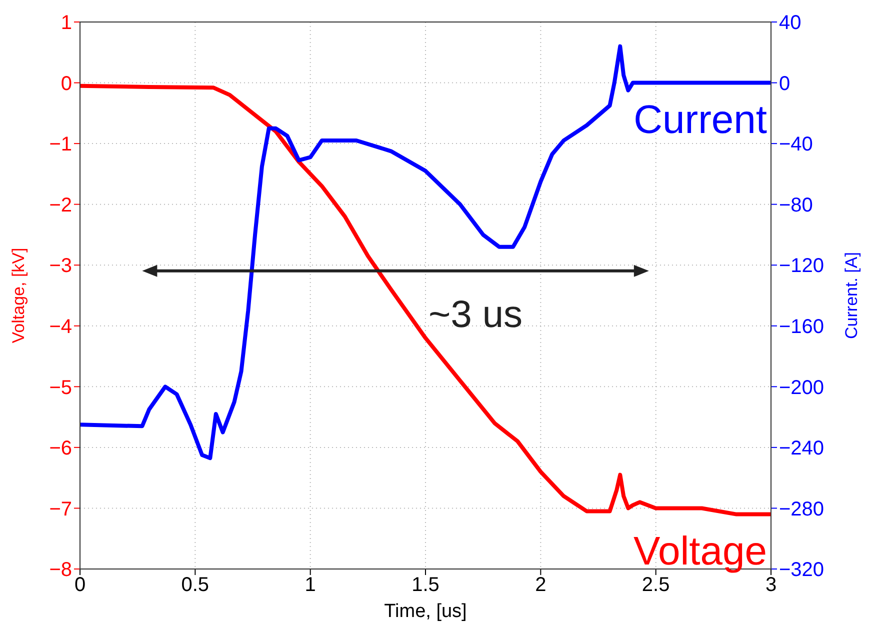  What do you see at coordinates (195, 585) in the screenshot?
I see `x-tick-label: 0.5` at bounding box center [195, 585].